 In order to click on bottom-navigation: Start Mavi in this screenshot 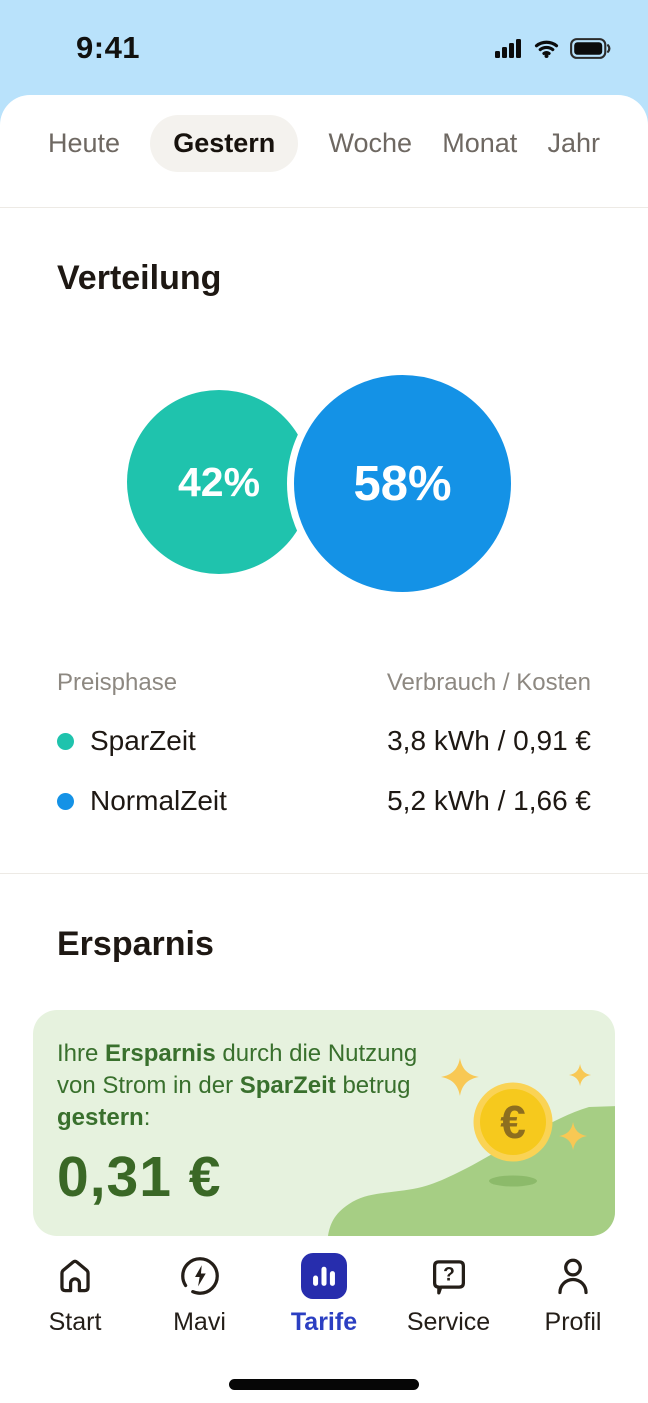, I will do `click(324, 1293)`.